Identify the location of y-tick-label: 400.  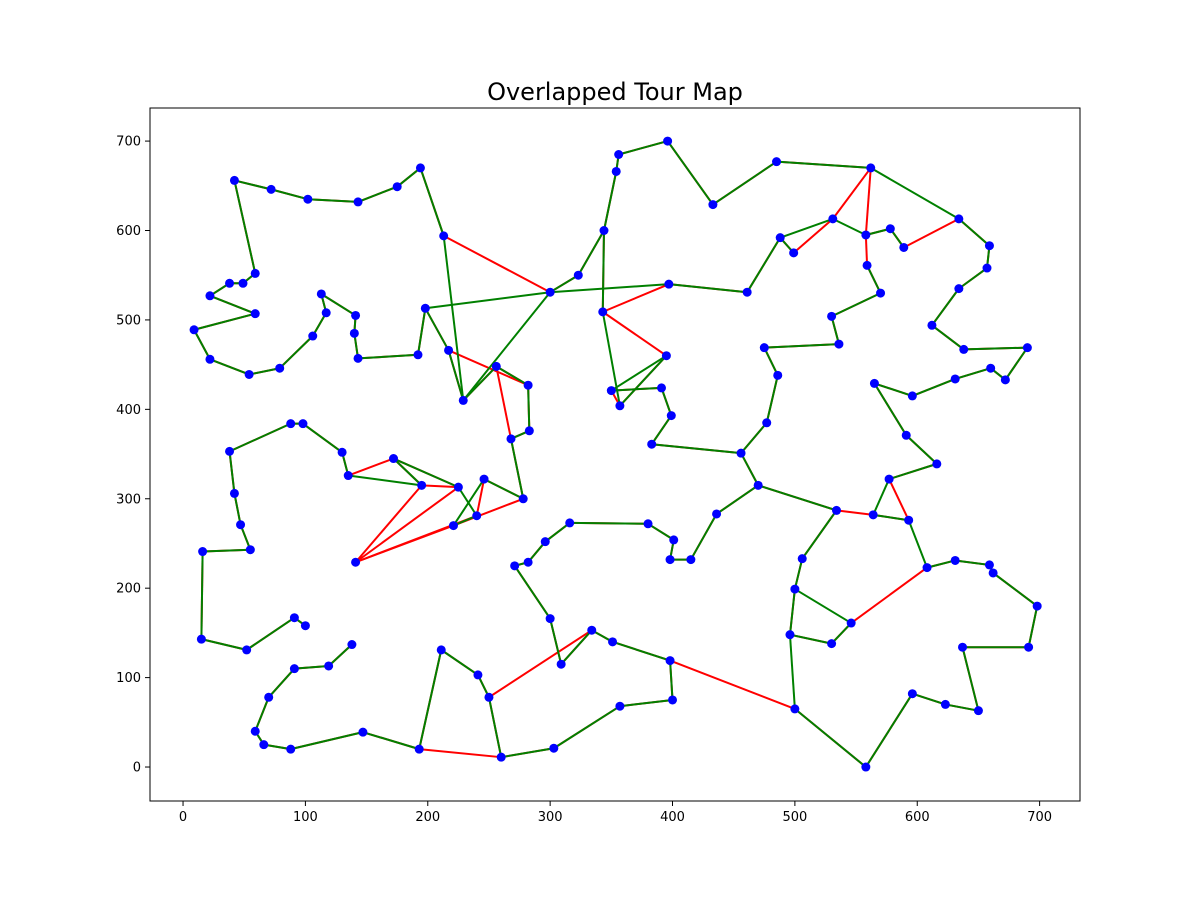
(128, 410).